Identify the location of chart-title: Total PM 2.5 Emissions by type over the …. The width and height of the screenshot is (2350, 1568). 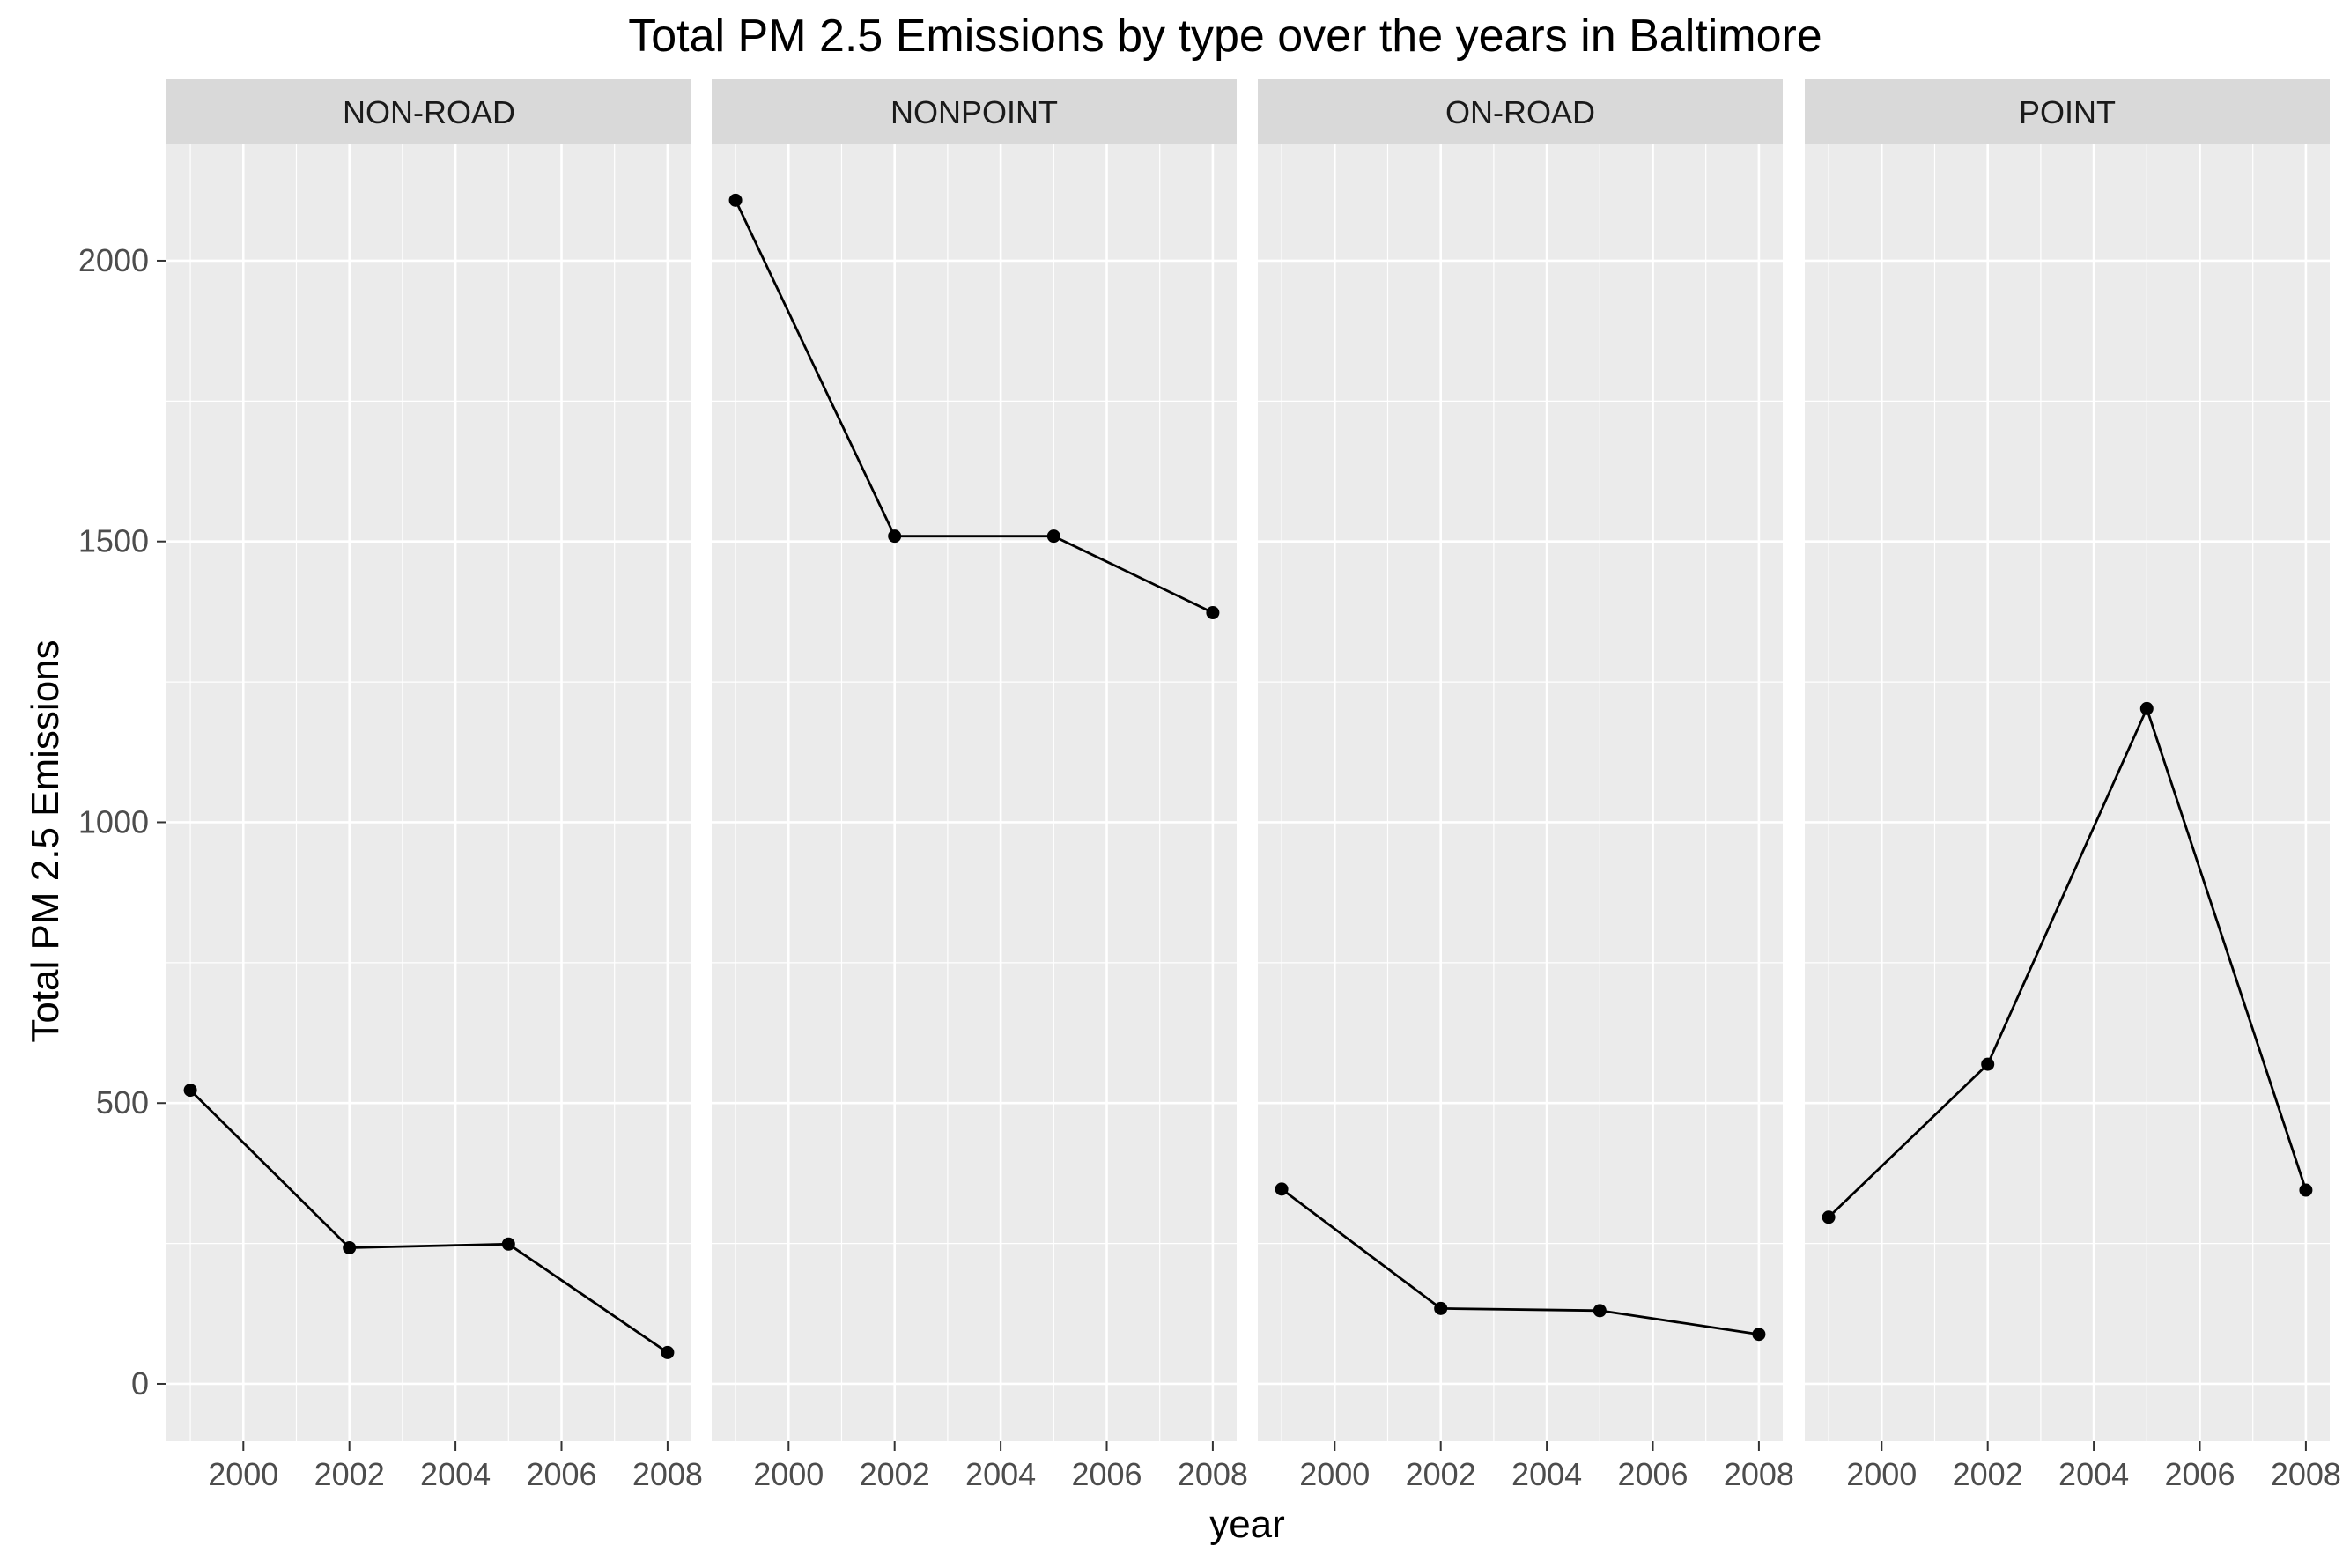
(1225, 36).